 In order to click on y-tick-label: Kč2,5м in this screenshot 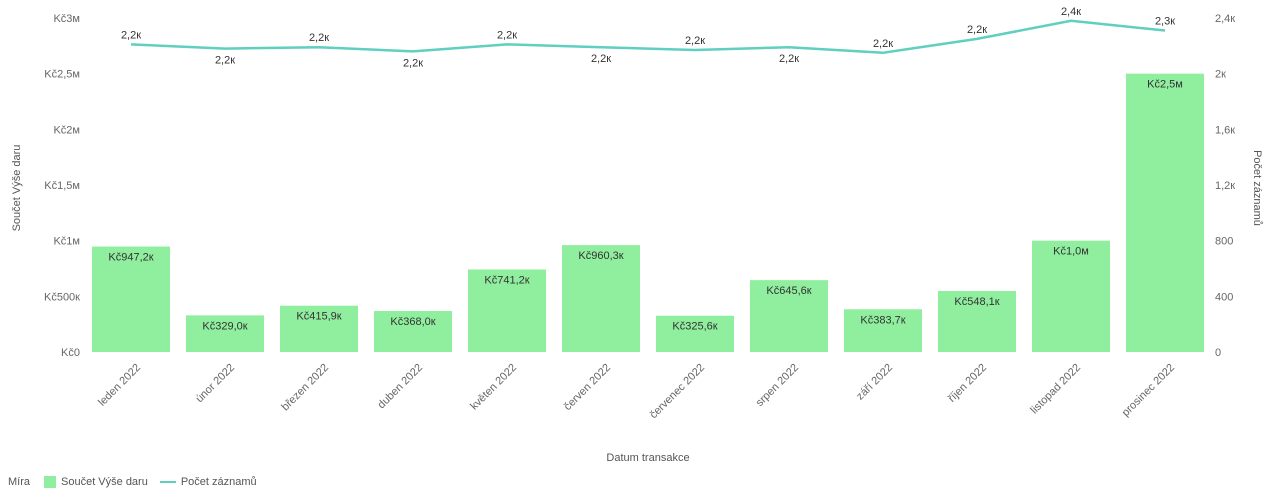, I will do `click(62, 75)`.